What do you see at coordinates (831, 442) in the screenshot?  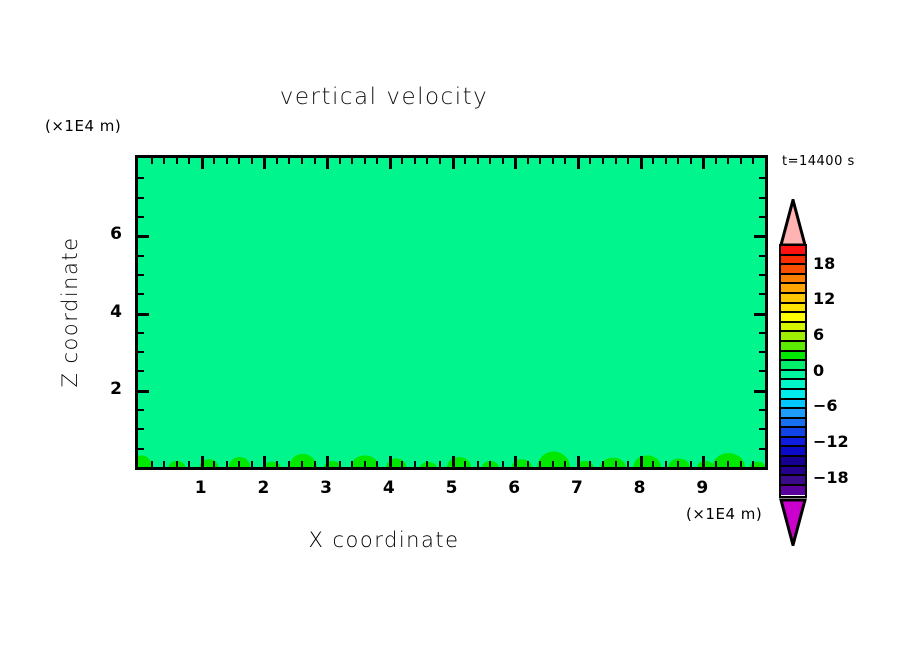 I see `colorbar-tick-label: −12` at bounding box center [831, 442].